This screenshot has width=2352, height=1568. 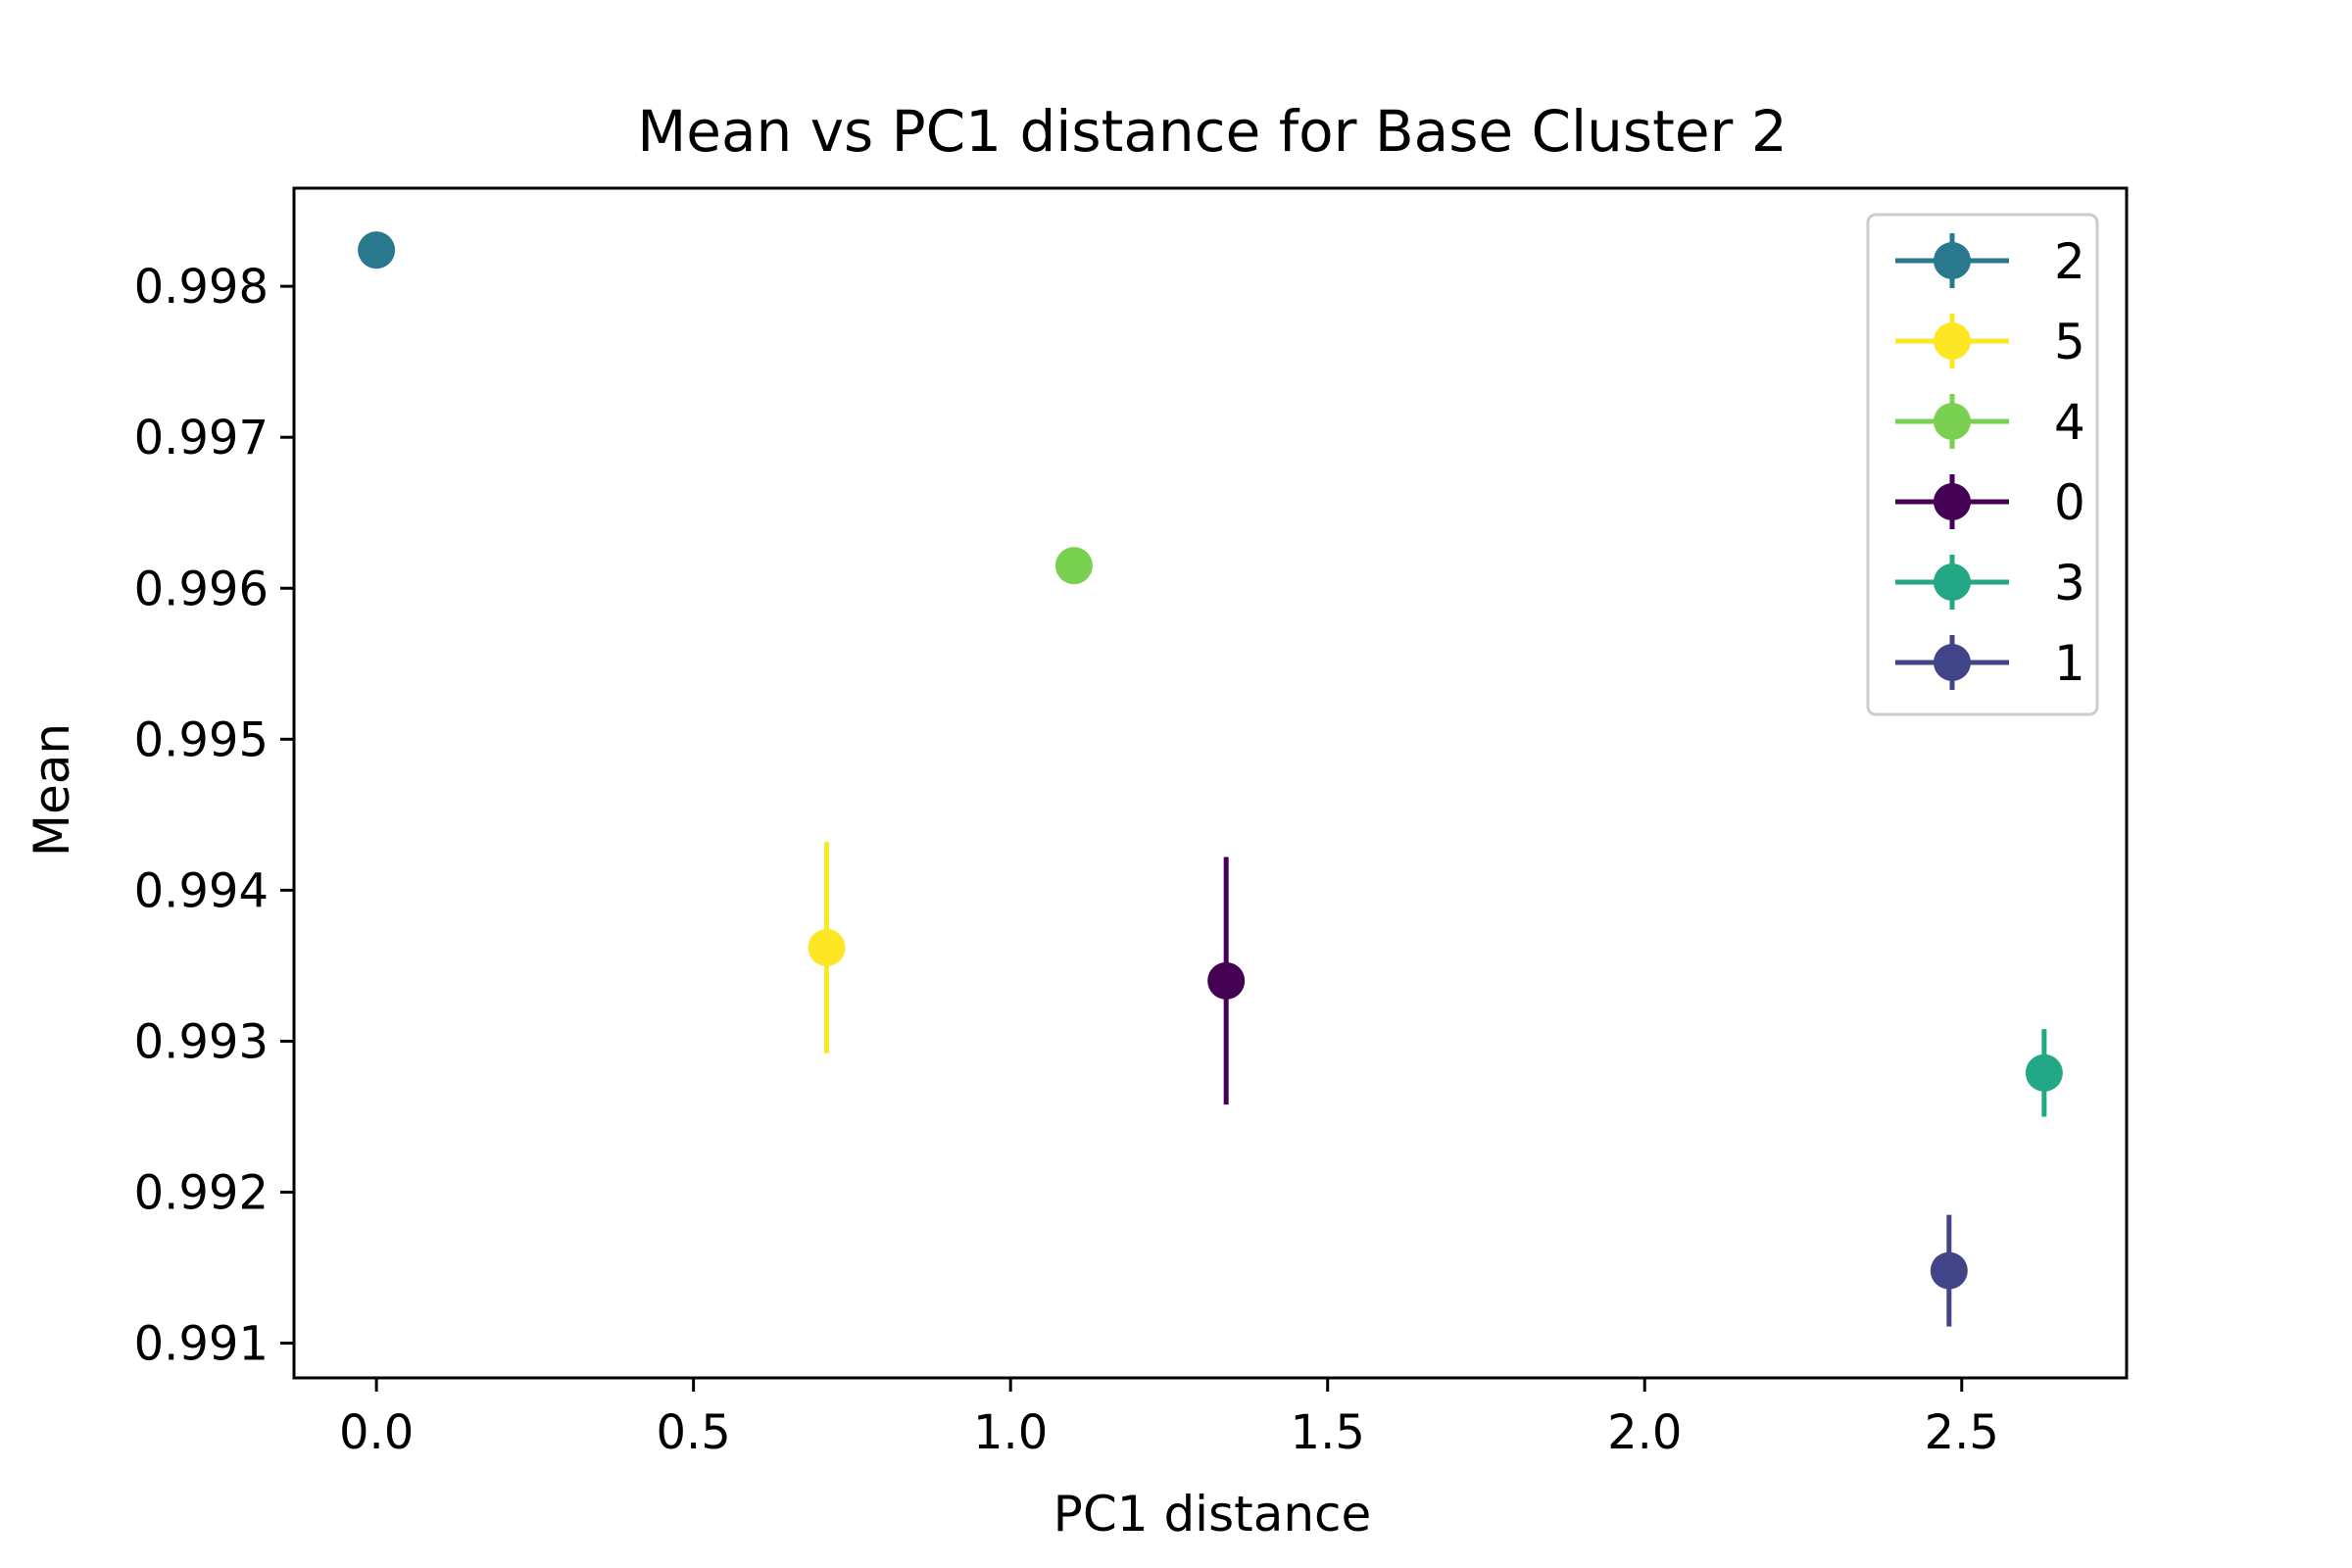 What do you see at coordinates (1010, 1432) in the screenshot?
I see `x-tick-label: 1.0` at bounding box center [1010, 1432].